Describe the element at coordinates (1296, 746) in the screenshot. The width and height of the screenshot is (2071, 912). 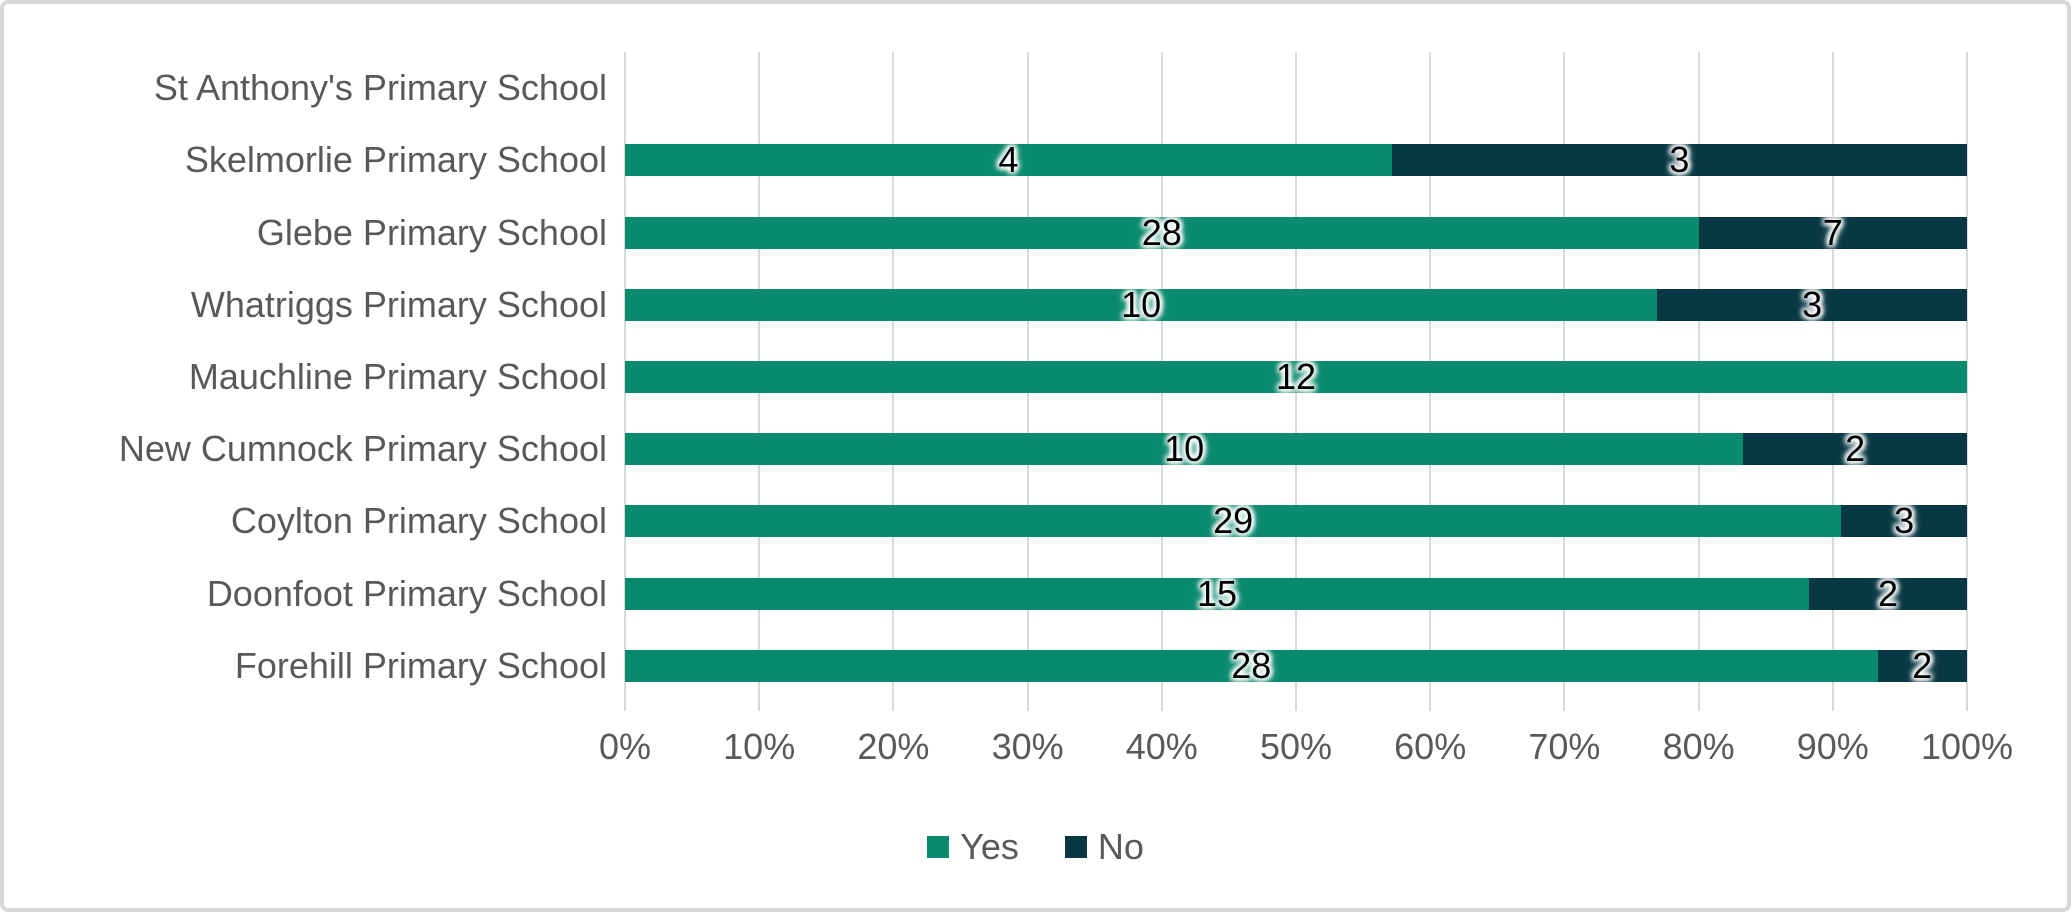
I see `x-tick-label-50%: 50%` at that location.